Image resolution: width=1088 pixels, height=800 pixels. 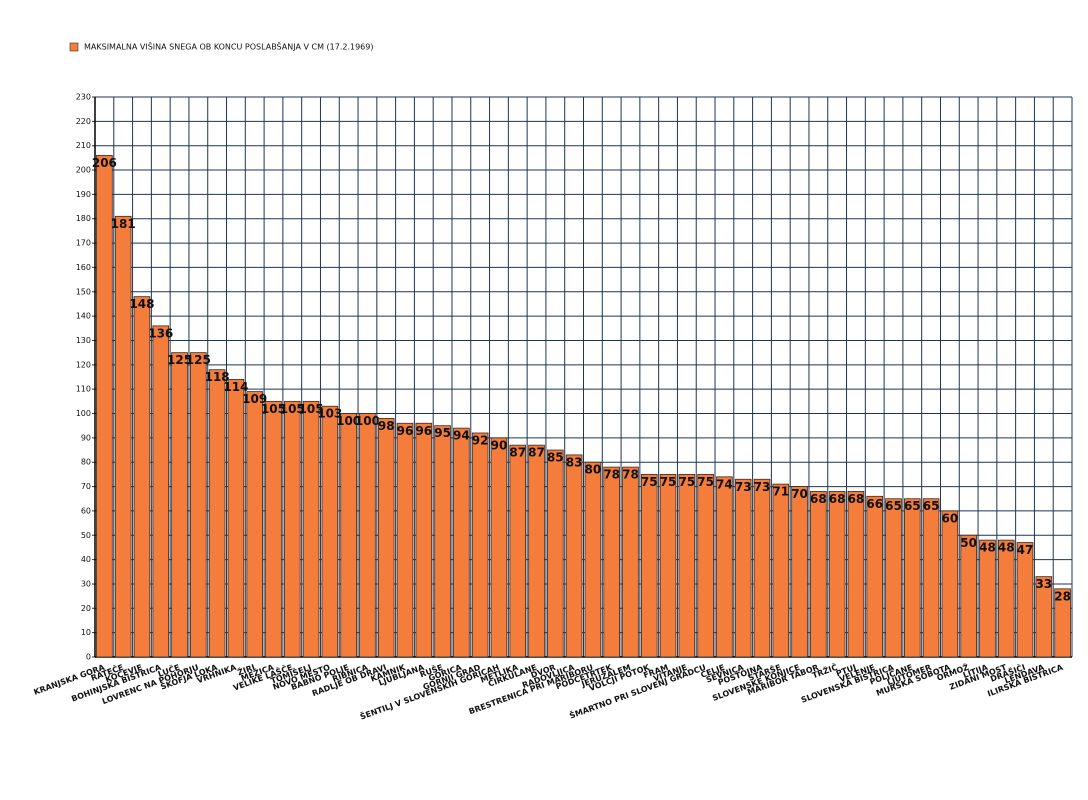 I want to click on data-label: 70, so click(x=799, y=494).